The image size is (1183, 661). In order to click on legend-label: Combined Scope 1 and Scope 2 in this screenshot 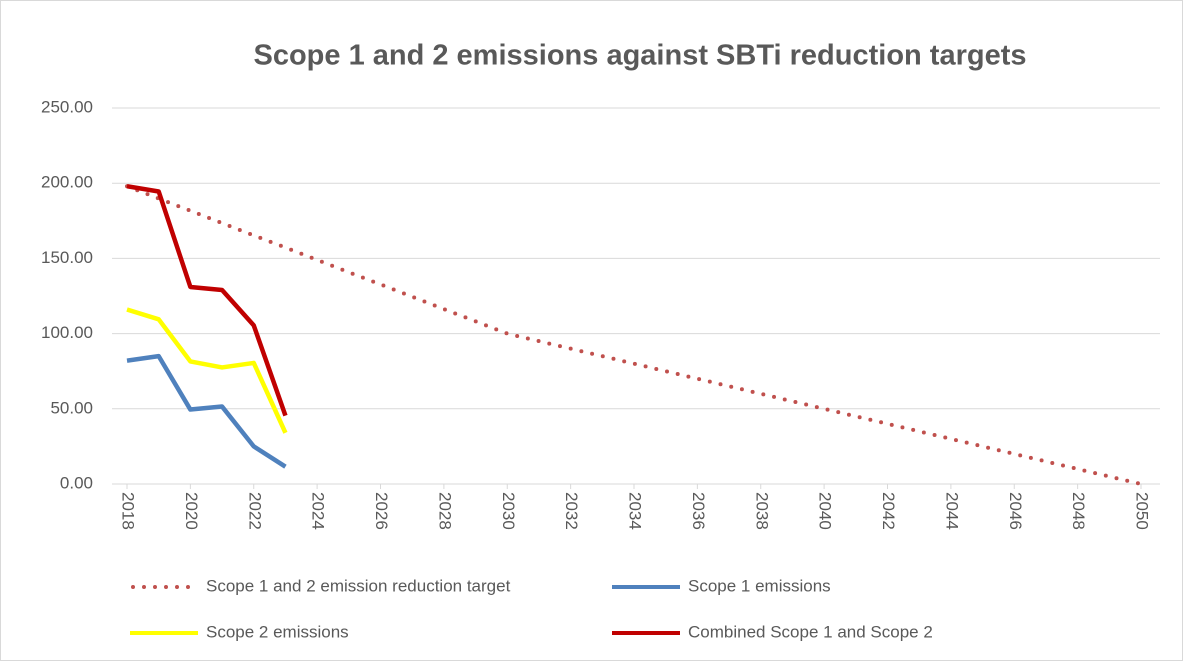, I will do `click(810, 631)`.